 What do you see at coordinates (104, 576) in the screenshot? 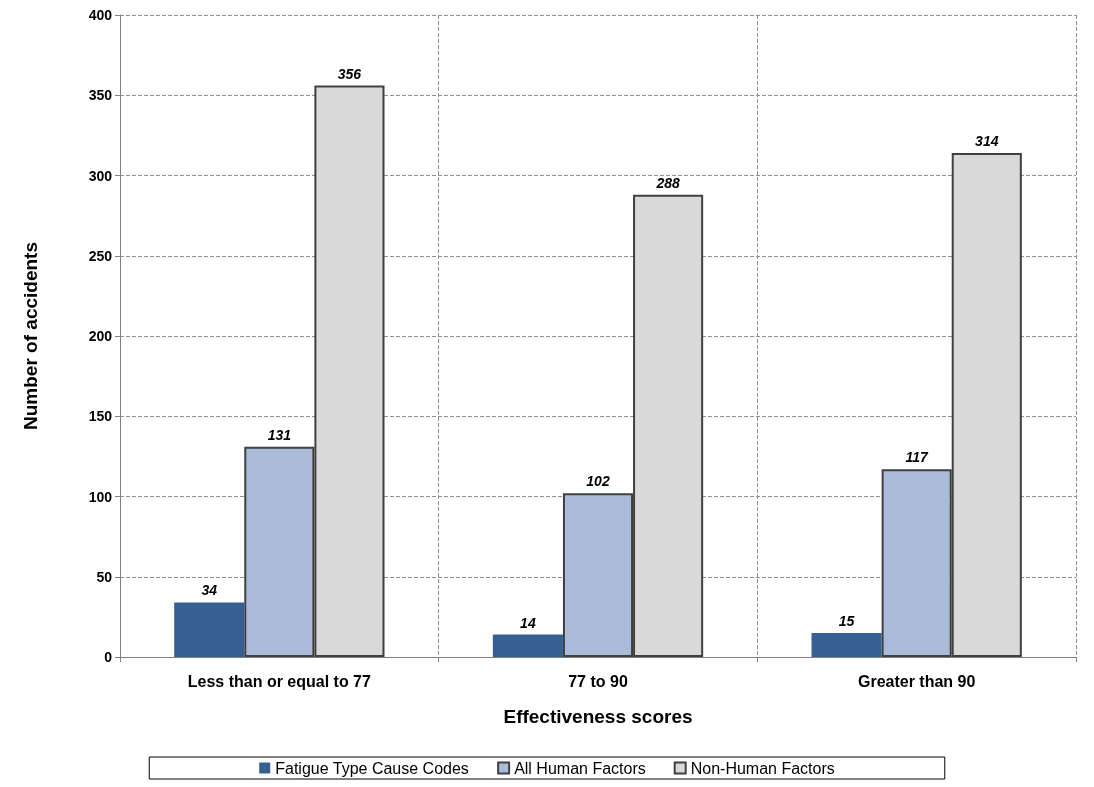
I see `y-tick-label: 50` at bounding box center [104, 576].